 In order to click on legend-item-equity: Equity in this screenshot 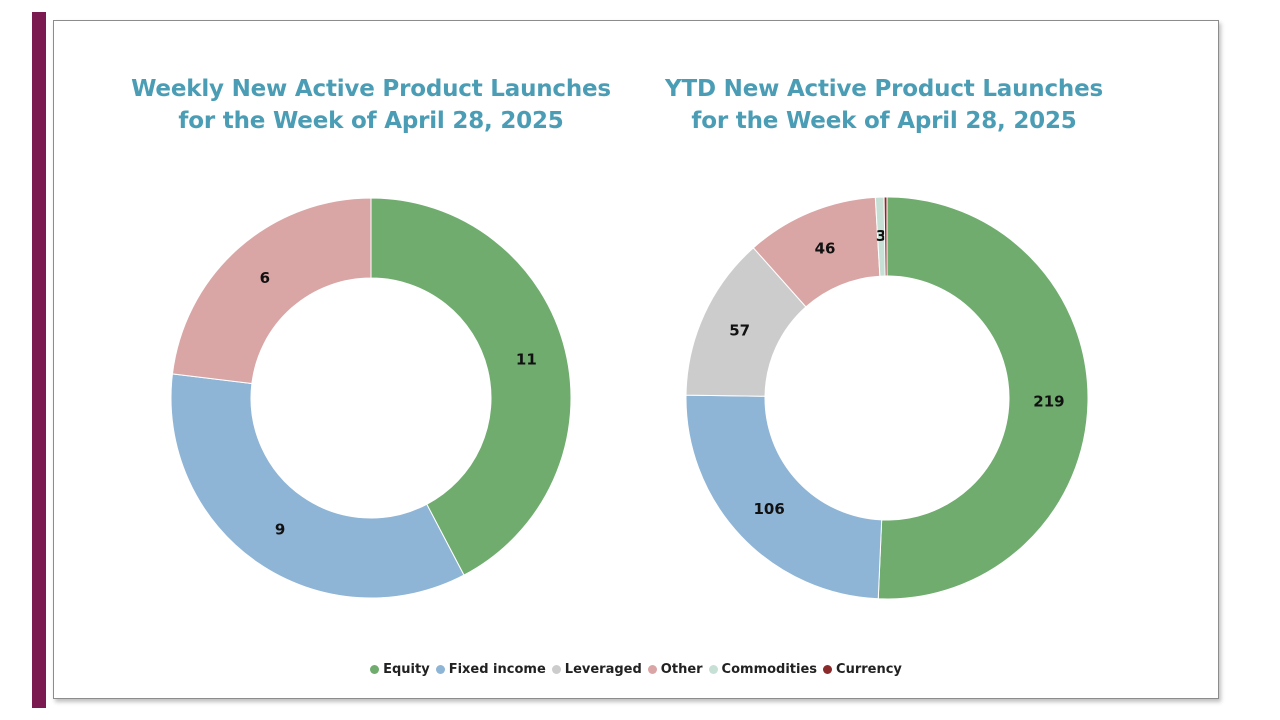, I will do `click(400, 669)`.